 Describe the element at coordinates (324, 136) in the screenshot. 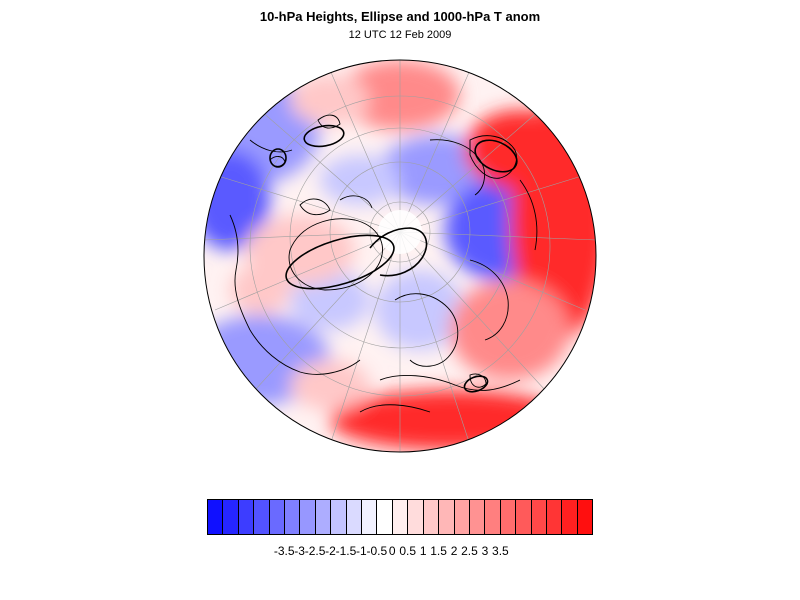

I see `height-contour-north` at that location.